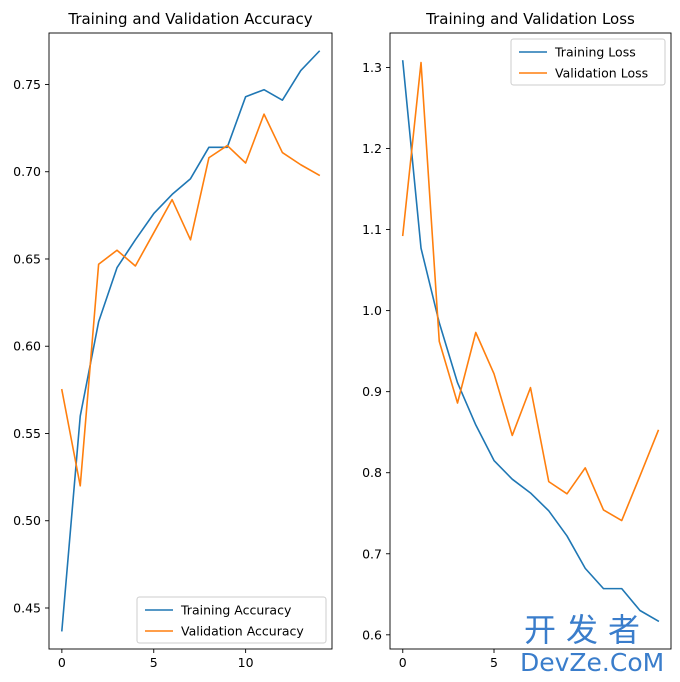 Image resolution: width=680 pixels, height=682 pixels. What do you see at coordinates (372, 553) in the screenshot?
I see `y-tick-label: 0.7` at bounding box center [372, 553].